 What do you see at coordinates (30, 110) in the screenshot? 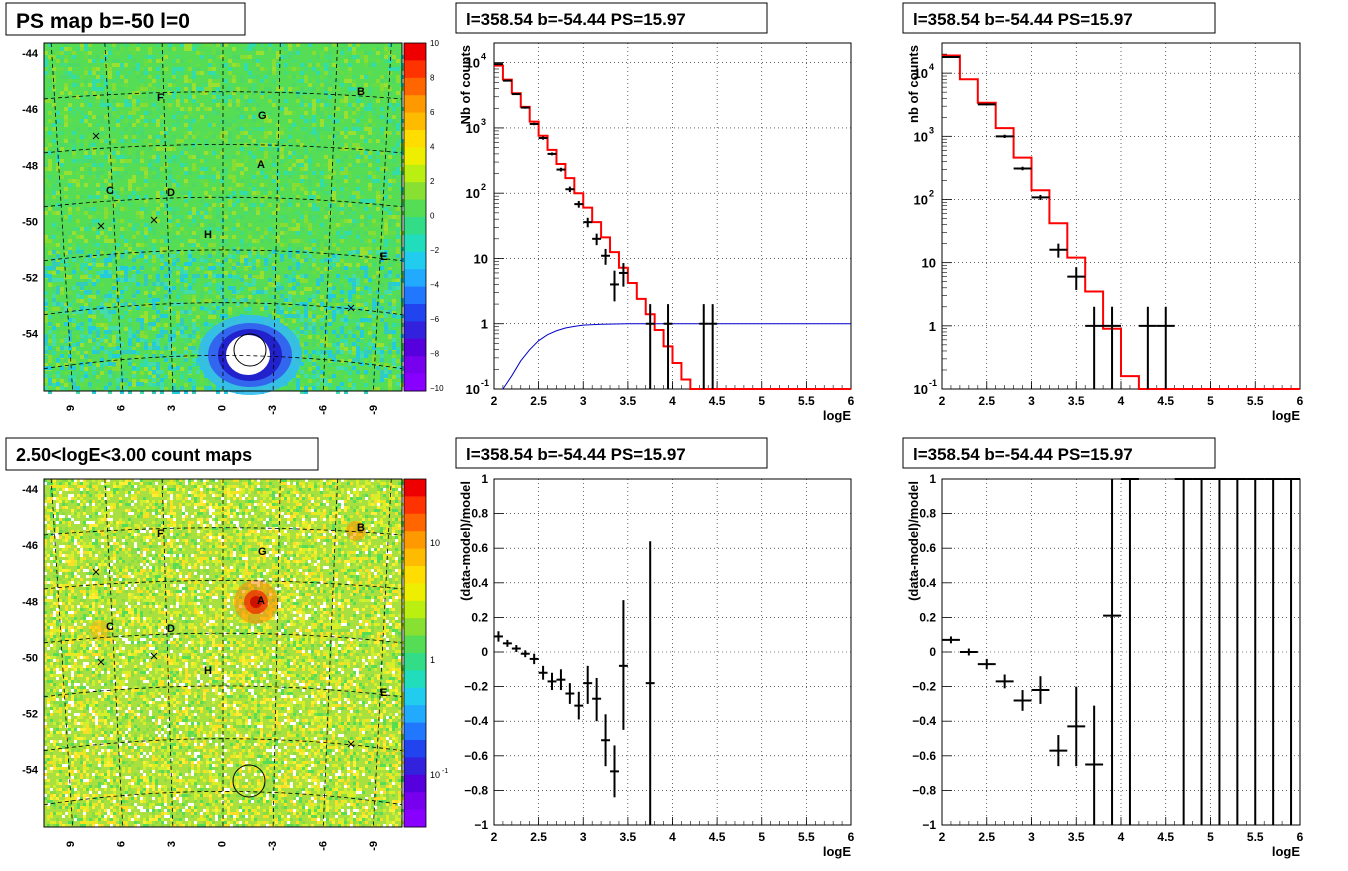
I see `y-tick-label: -46` at bounding box center [30, 110].